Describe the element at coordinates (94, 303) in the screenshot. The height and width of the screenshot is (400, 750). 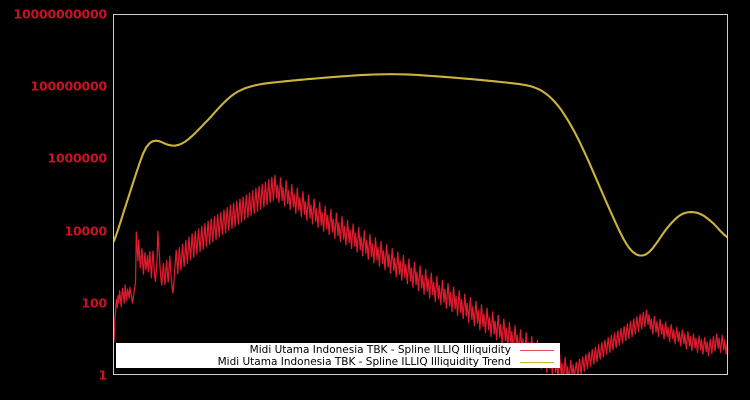
I see `y-axis-tick-label: 100` at that location.